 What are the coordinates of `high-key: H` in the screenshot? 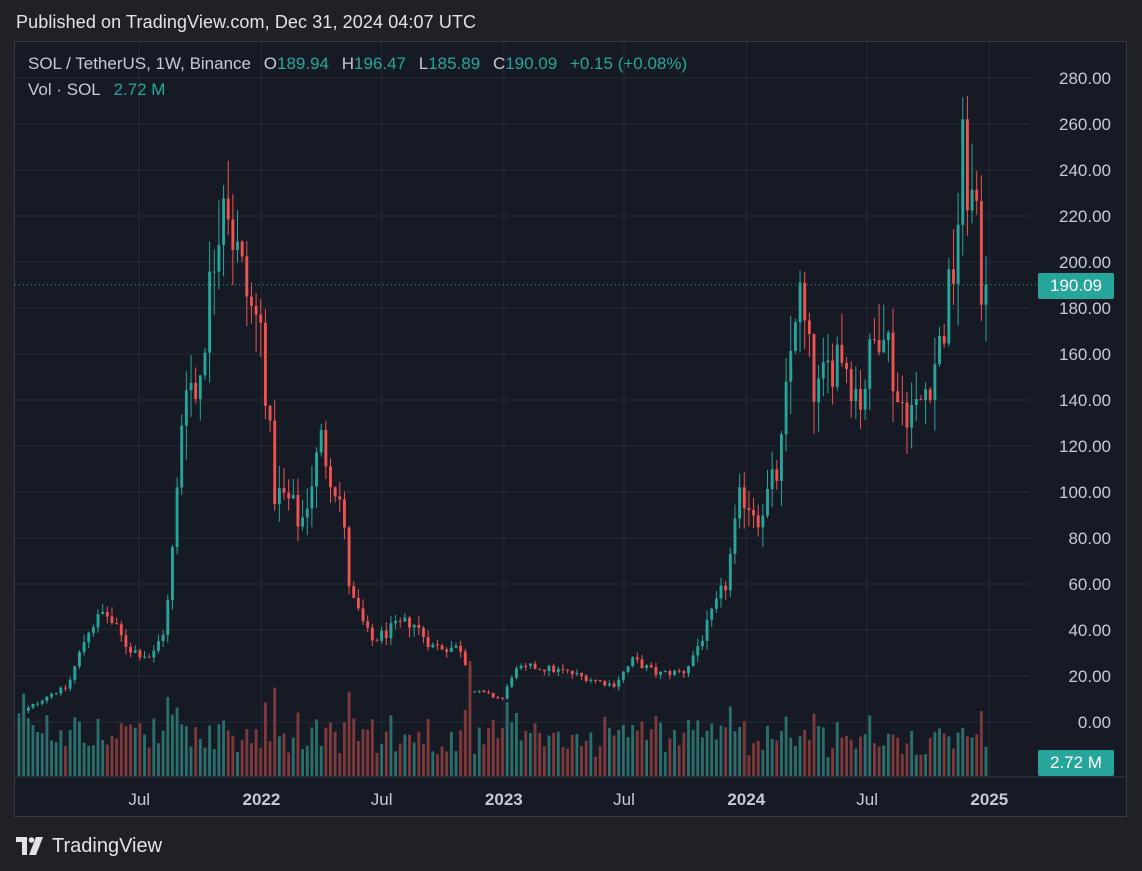 It's located at (347, 63).